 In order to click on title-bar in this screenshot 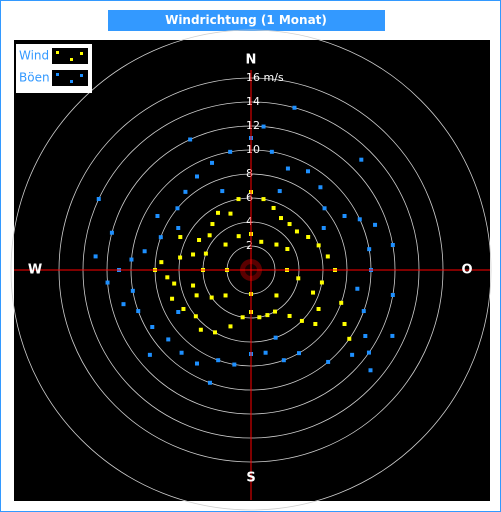, I will do `click(246, 20)`.